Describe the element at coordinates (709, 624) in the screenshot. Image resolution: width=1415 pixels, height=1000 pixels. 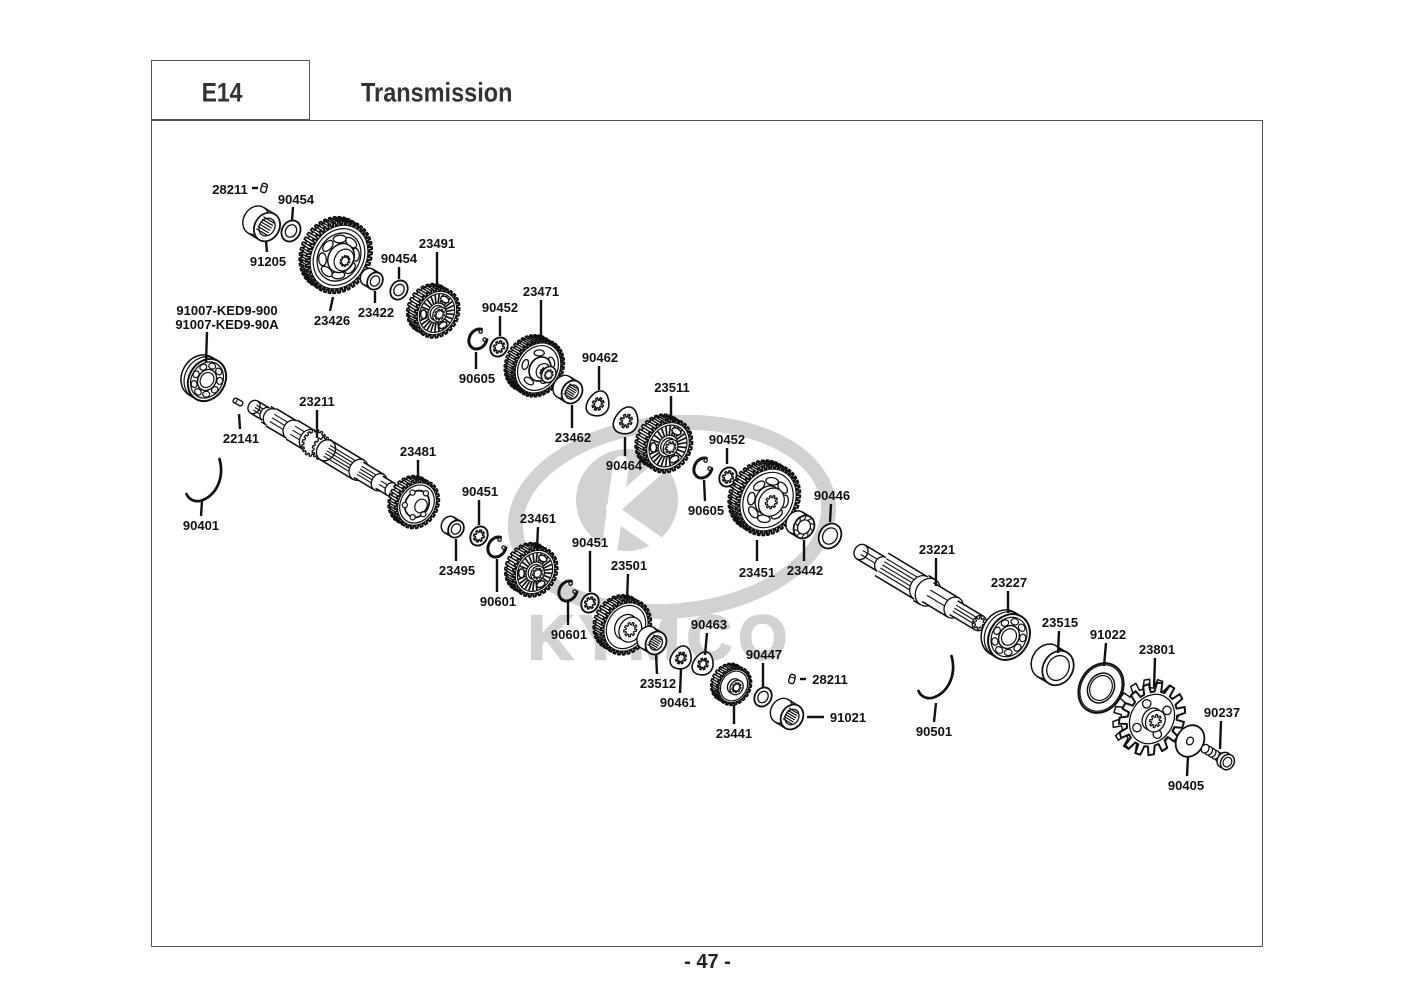
I see `svg-text: 90463` at that location.